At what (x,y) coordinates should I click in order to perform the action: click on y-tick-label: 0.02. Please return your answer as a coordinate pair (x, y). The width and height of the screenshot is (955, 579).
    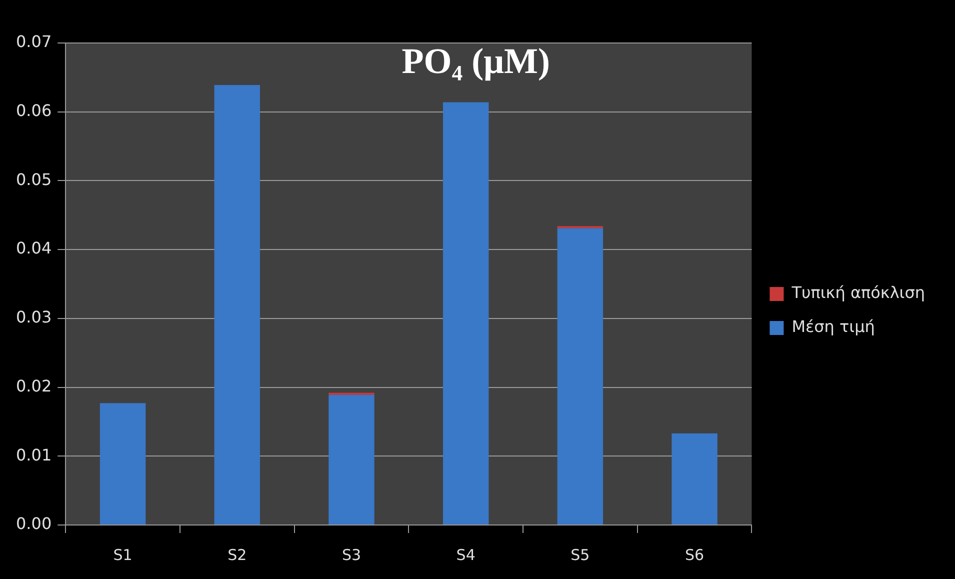
    Looking at the image, I should click on (34, 386).